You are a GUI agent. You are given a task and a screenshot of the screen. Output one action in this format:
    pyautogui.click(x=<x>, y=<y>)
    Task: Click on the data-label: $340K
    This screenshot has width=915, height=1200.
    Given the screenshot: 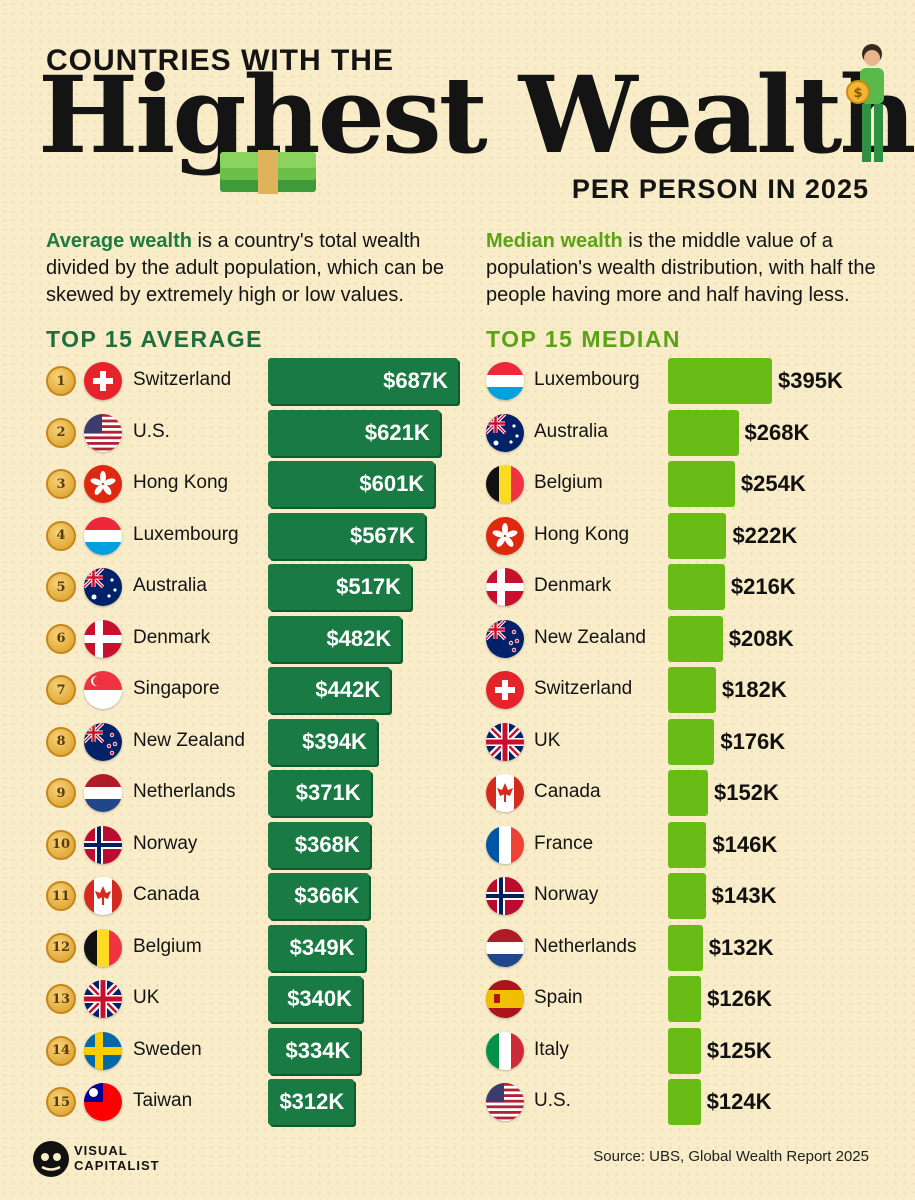 What is the action you would take?
    pyautogui.click(x=320, y=998)
    